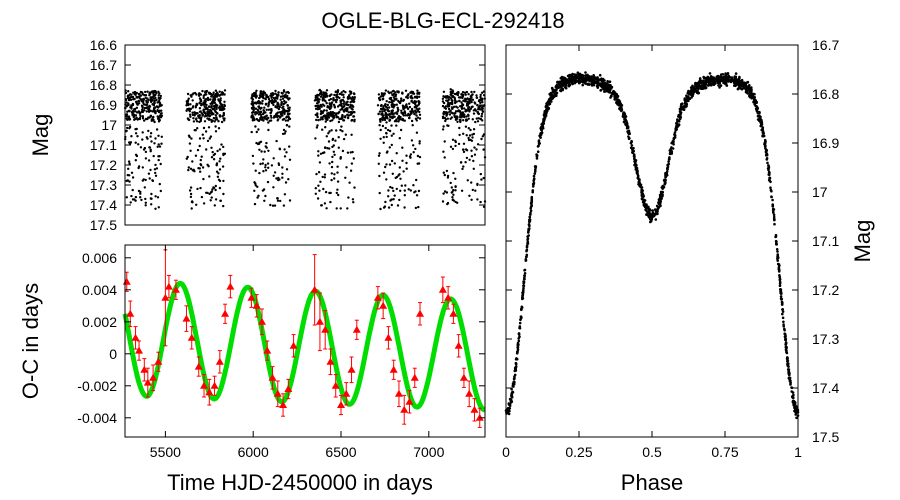  I want to click on phase-y-tick-label: 17.4, so click(825, 388).